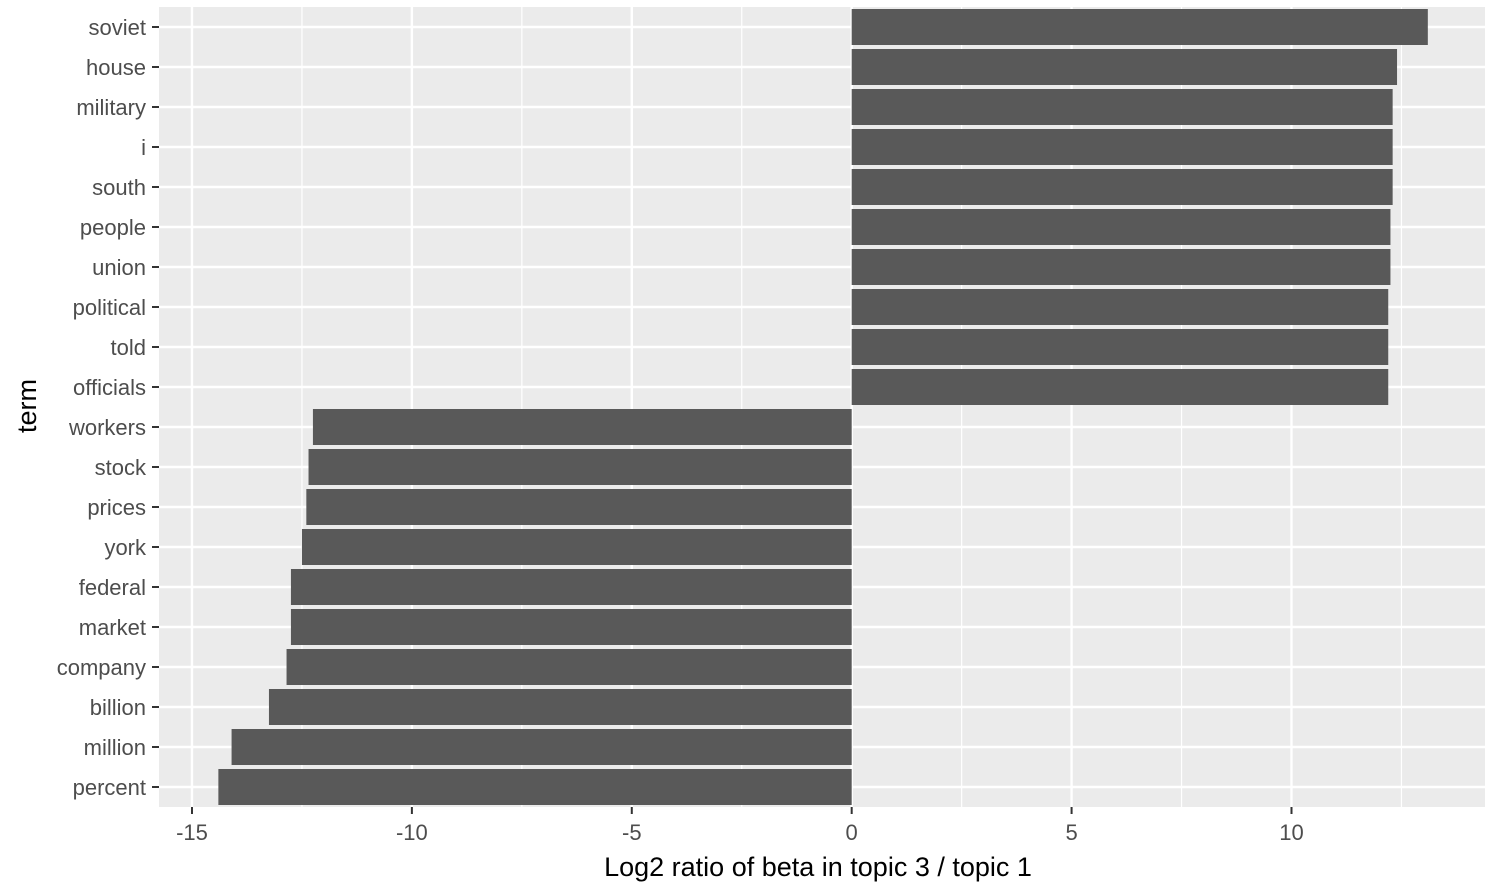  I want to click on y-tick-label: market, so click(112, 627).